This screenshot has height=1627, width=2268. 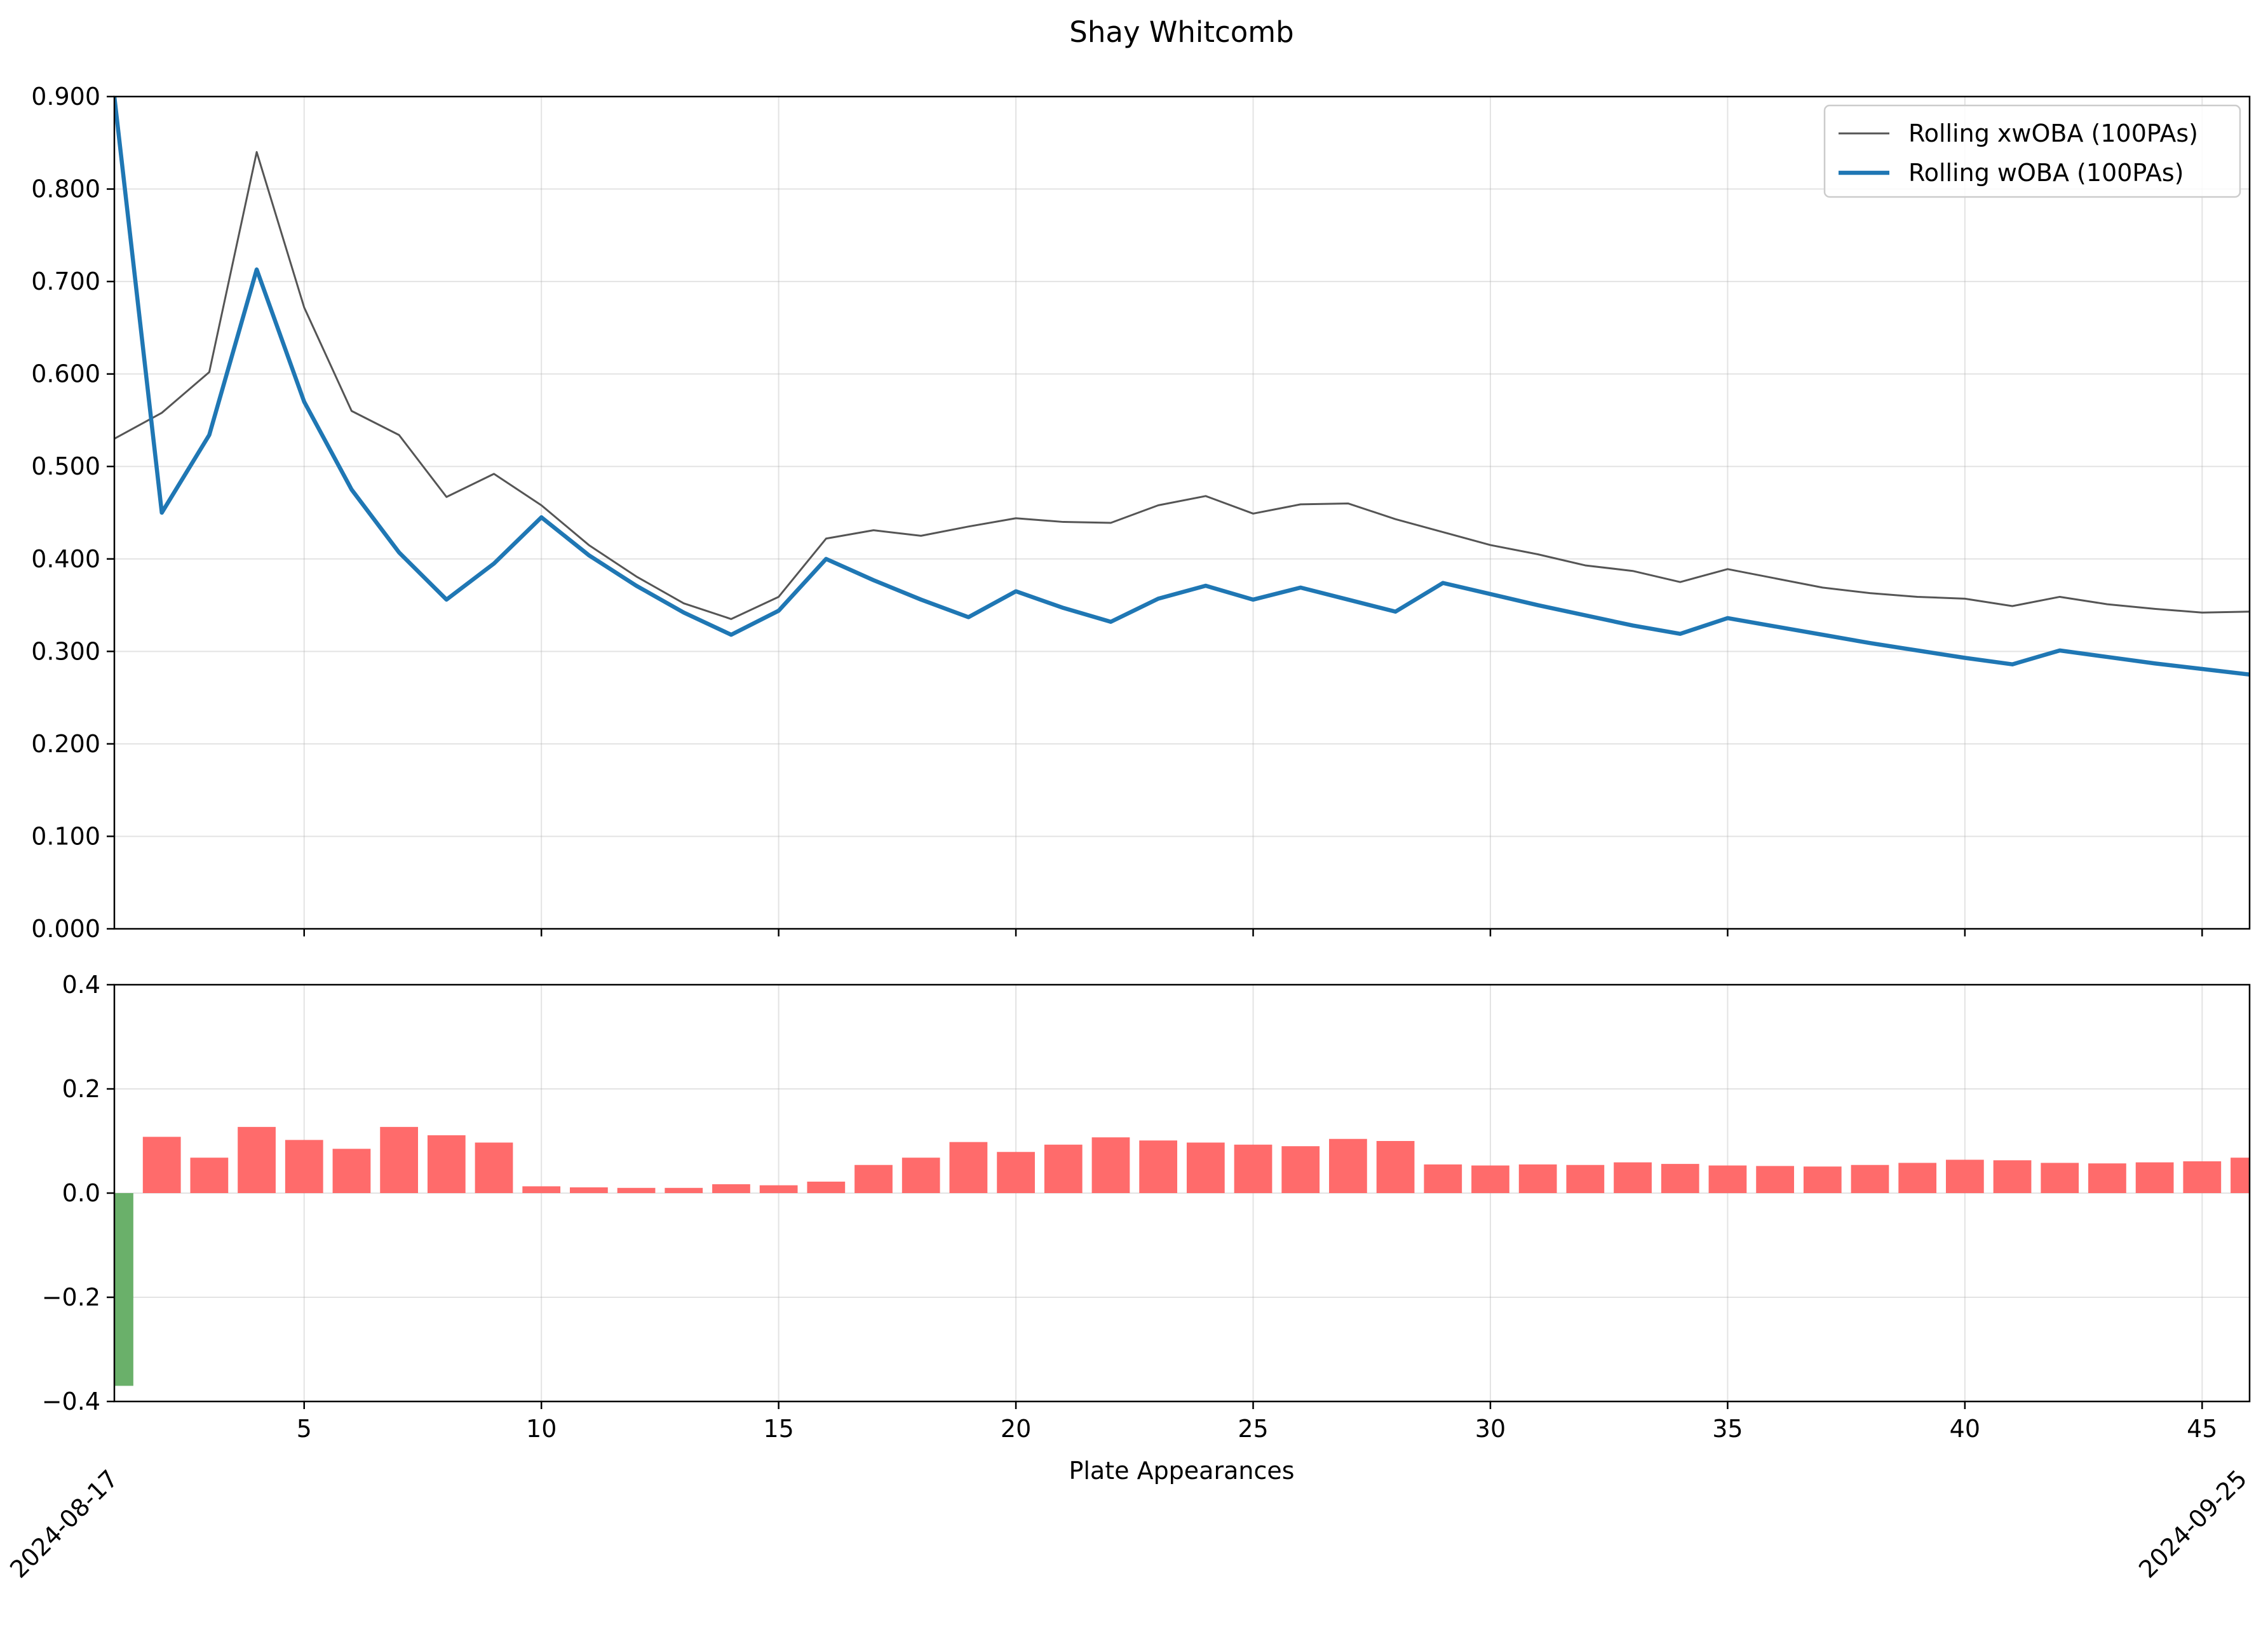 What do you see at coordinates (65, 189) in the screenshot?
I see `top-y-tick-label: 0.800` at bounding box center [65, 189].